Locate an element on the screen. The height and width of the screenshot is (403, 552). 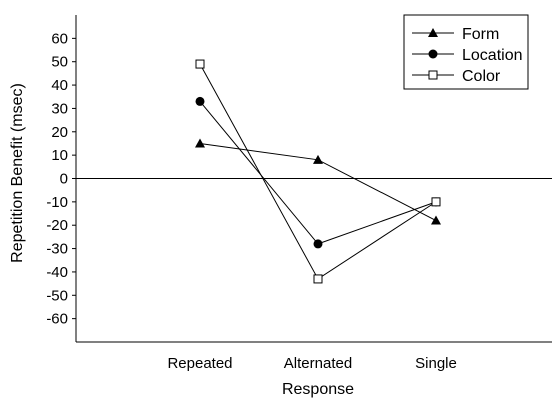
y-axis-title: Repetition Benefit (msec) is located at coordinates (17, 173).